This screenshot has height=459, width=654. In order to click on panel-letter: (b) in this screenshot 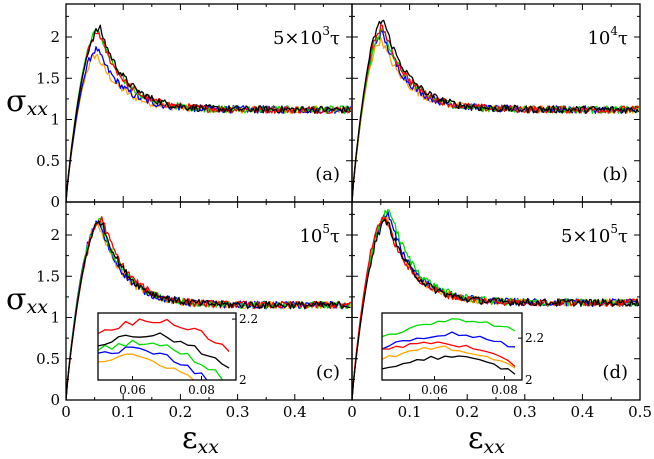, I will do `click(615, 174)`.